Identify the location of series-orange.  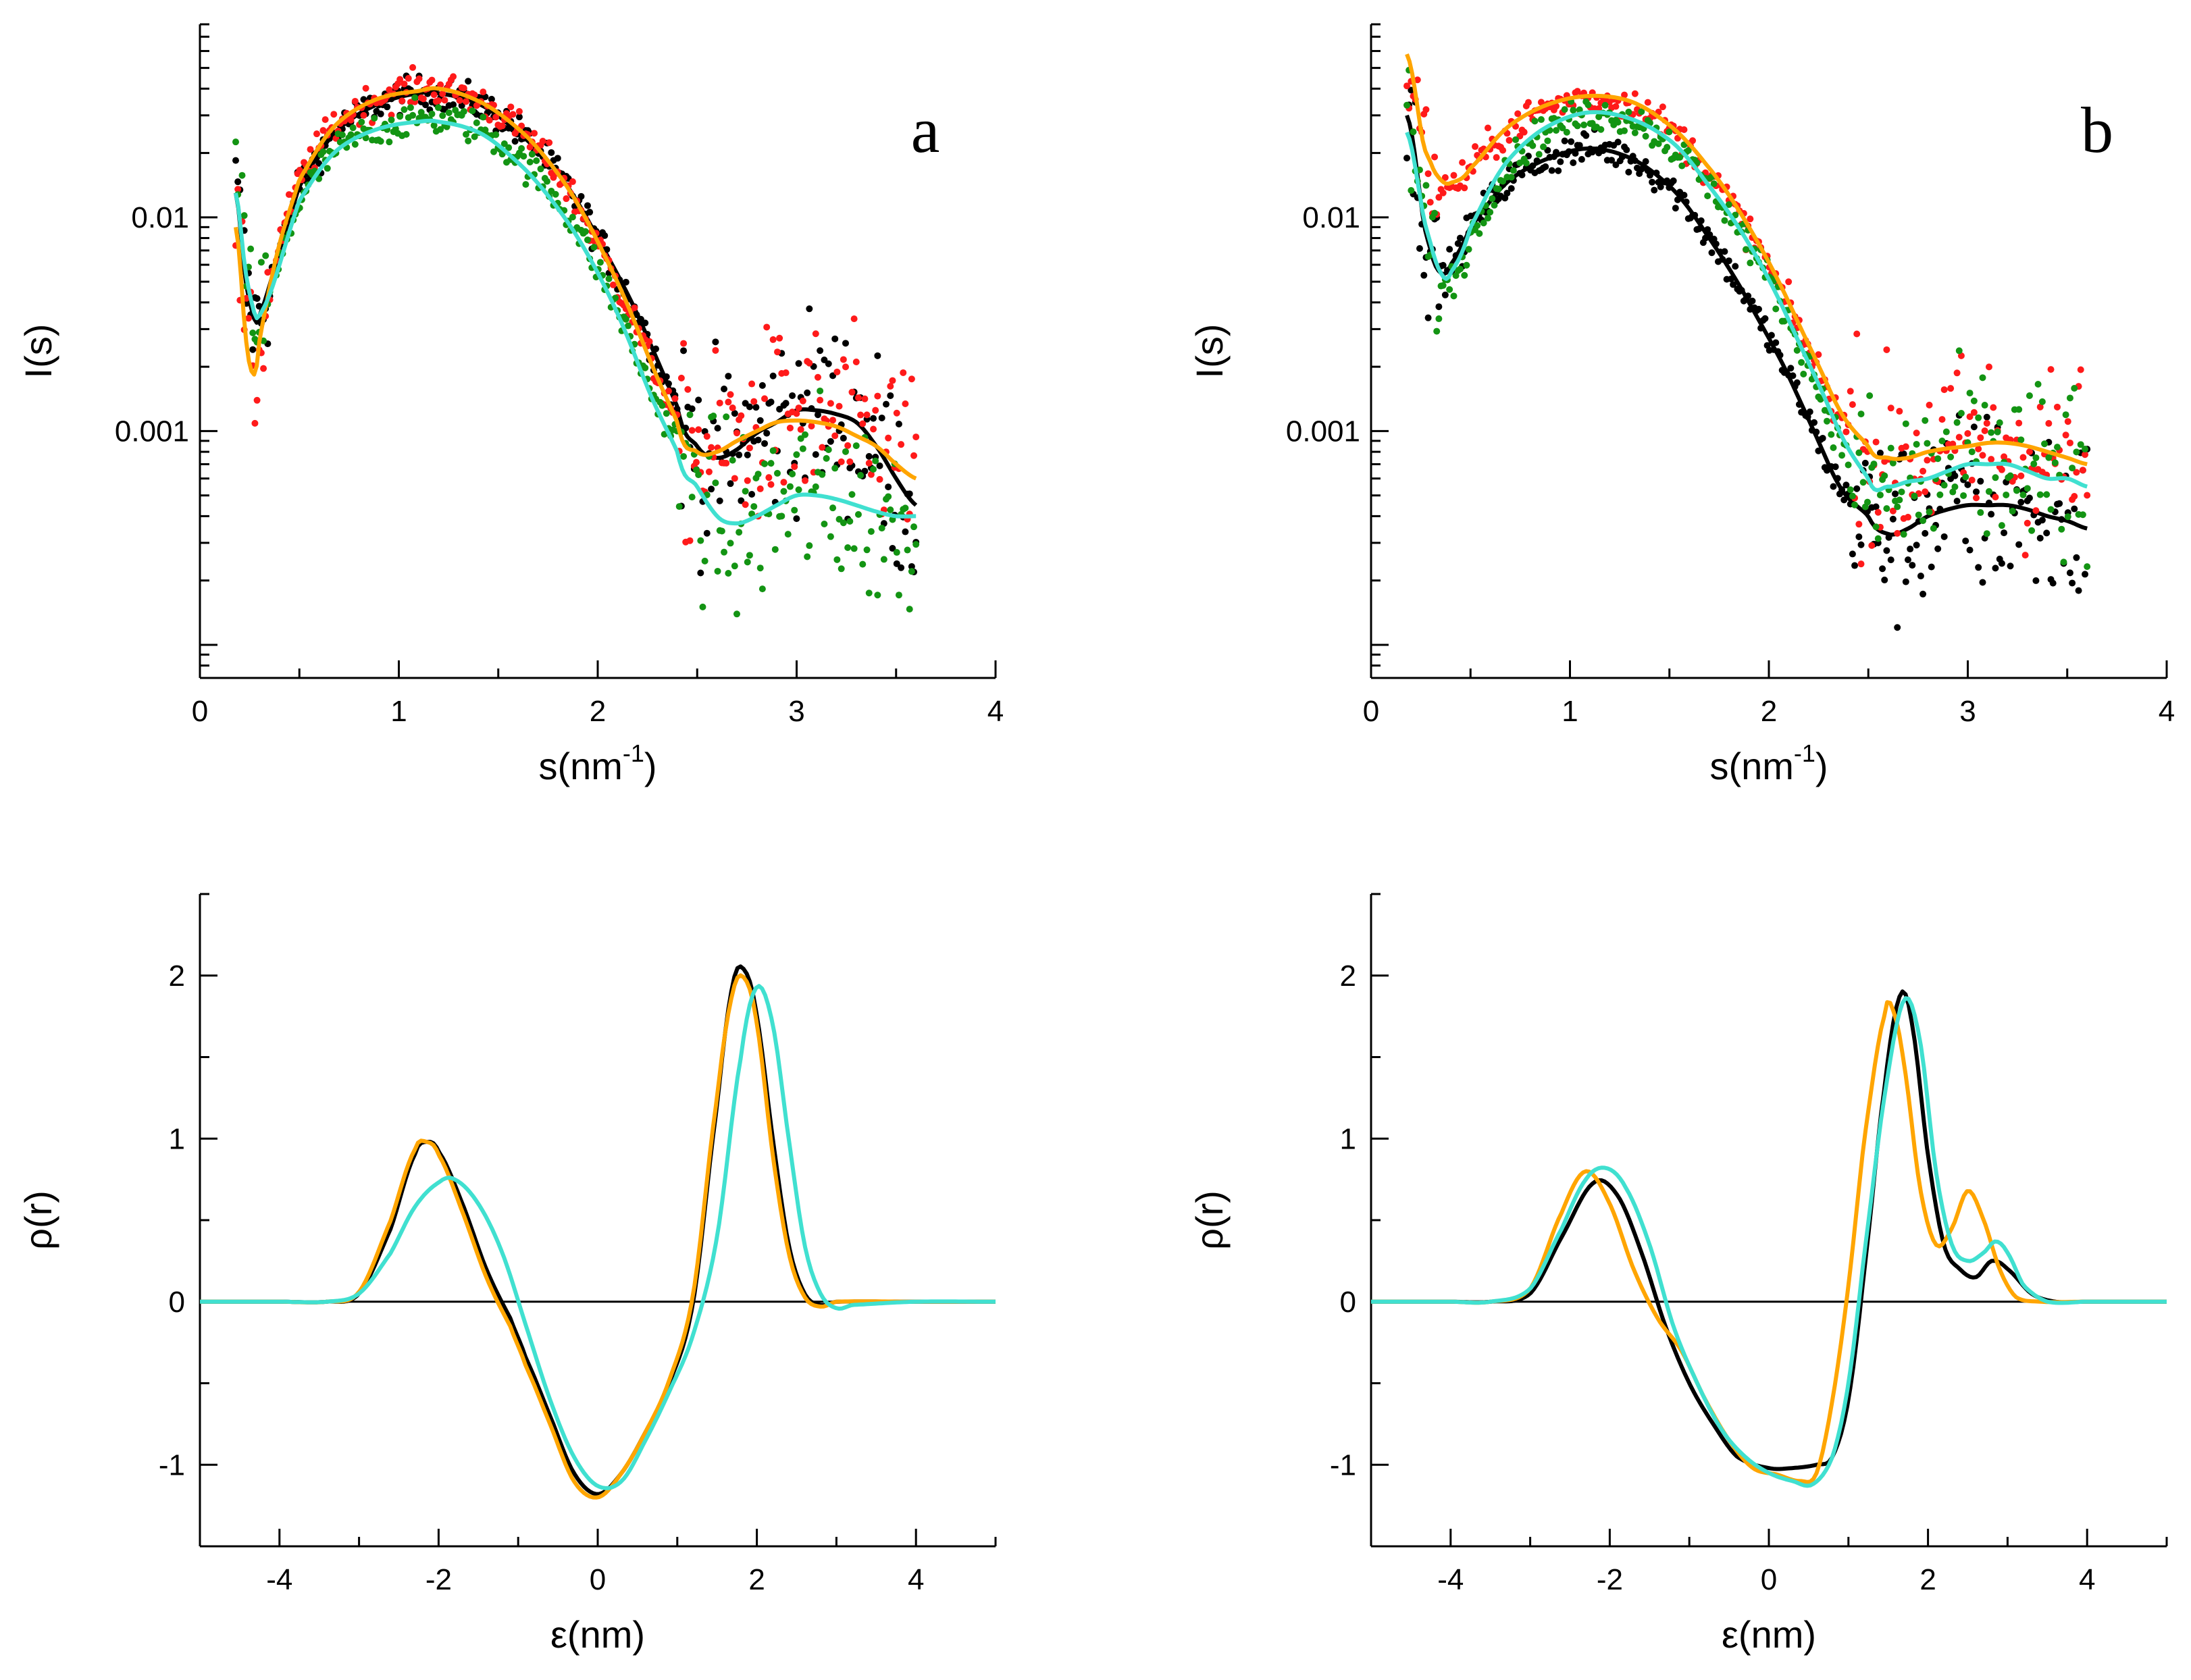
(1747, 260).